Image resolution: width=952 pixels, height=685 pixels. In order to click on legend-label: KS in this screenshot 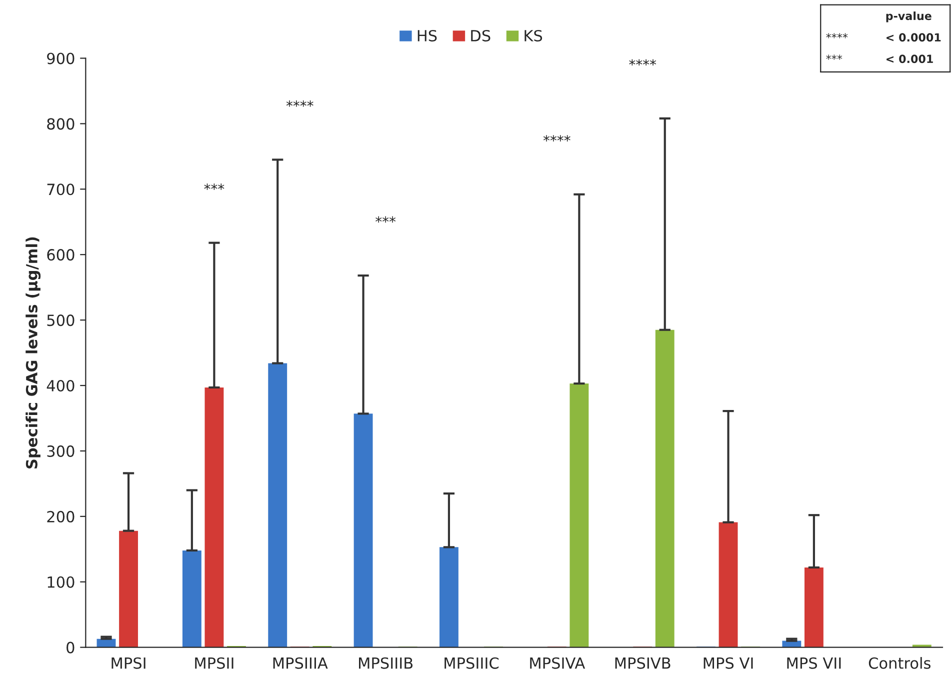, I will do `click(533, 36)`.